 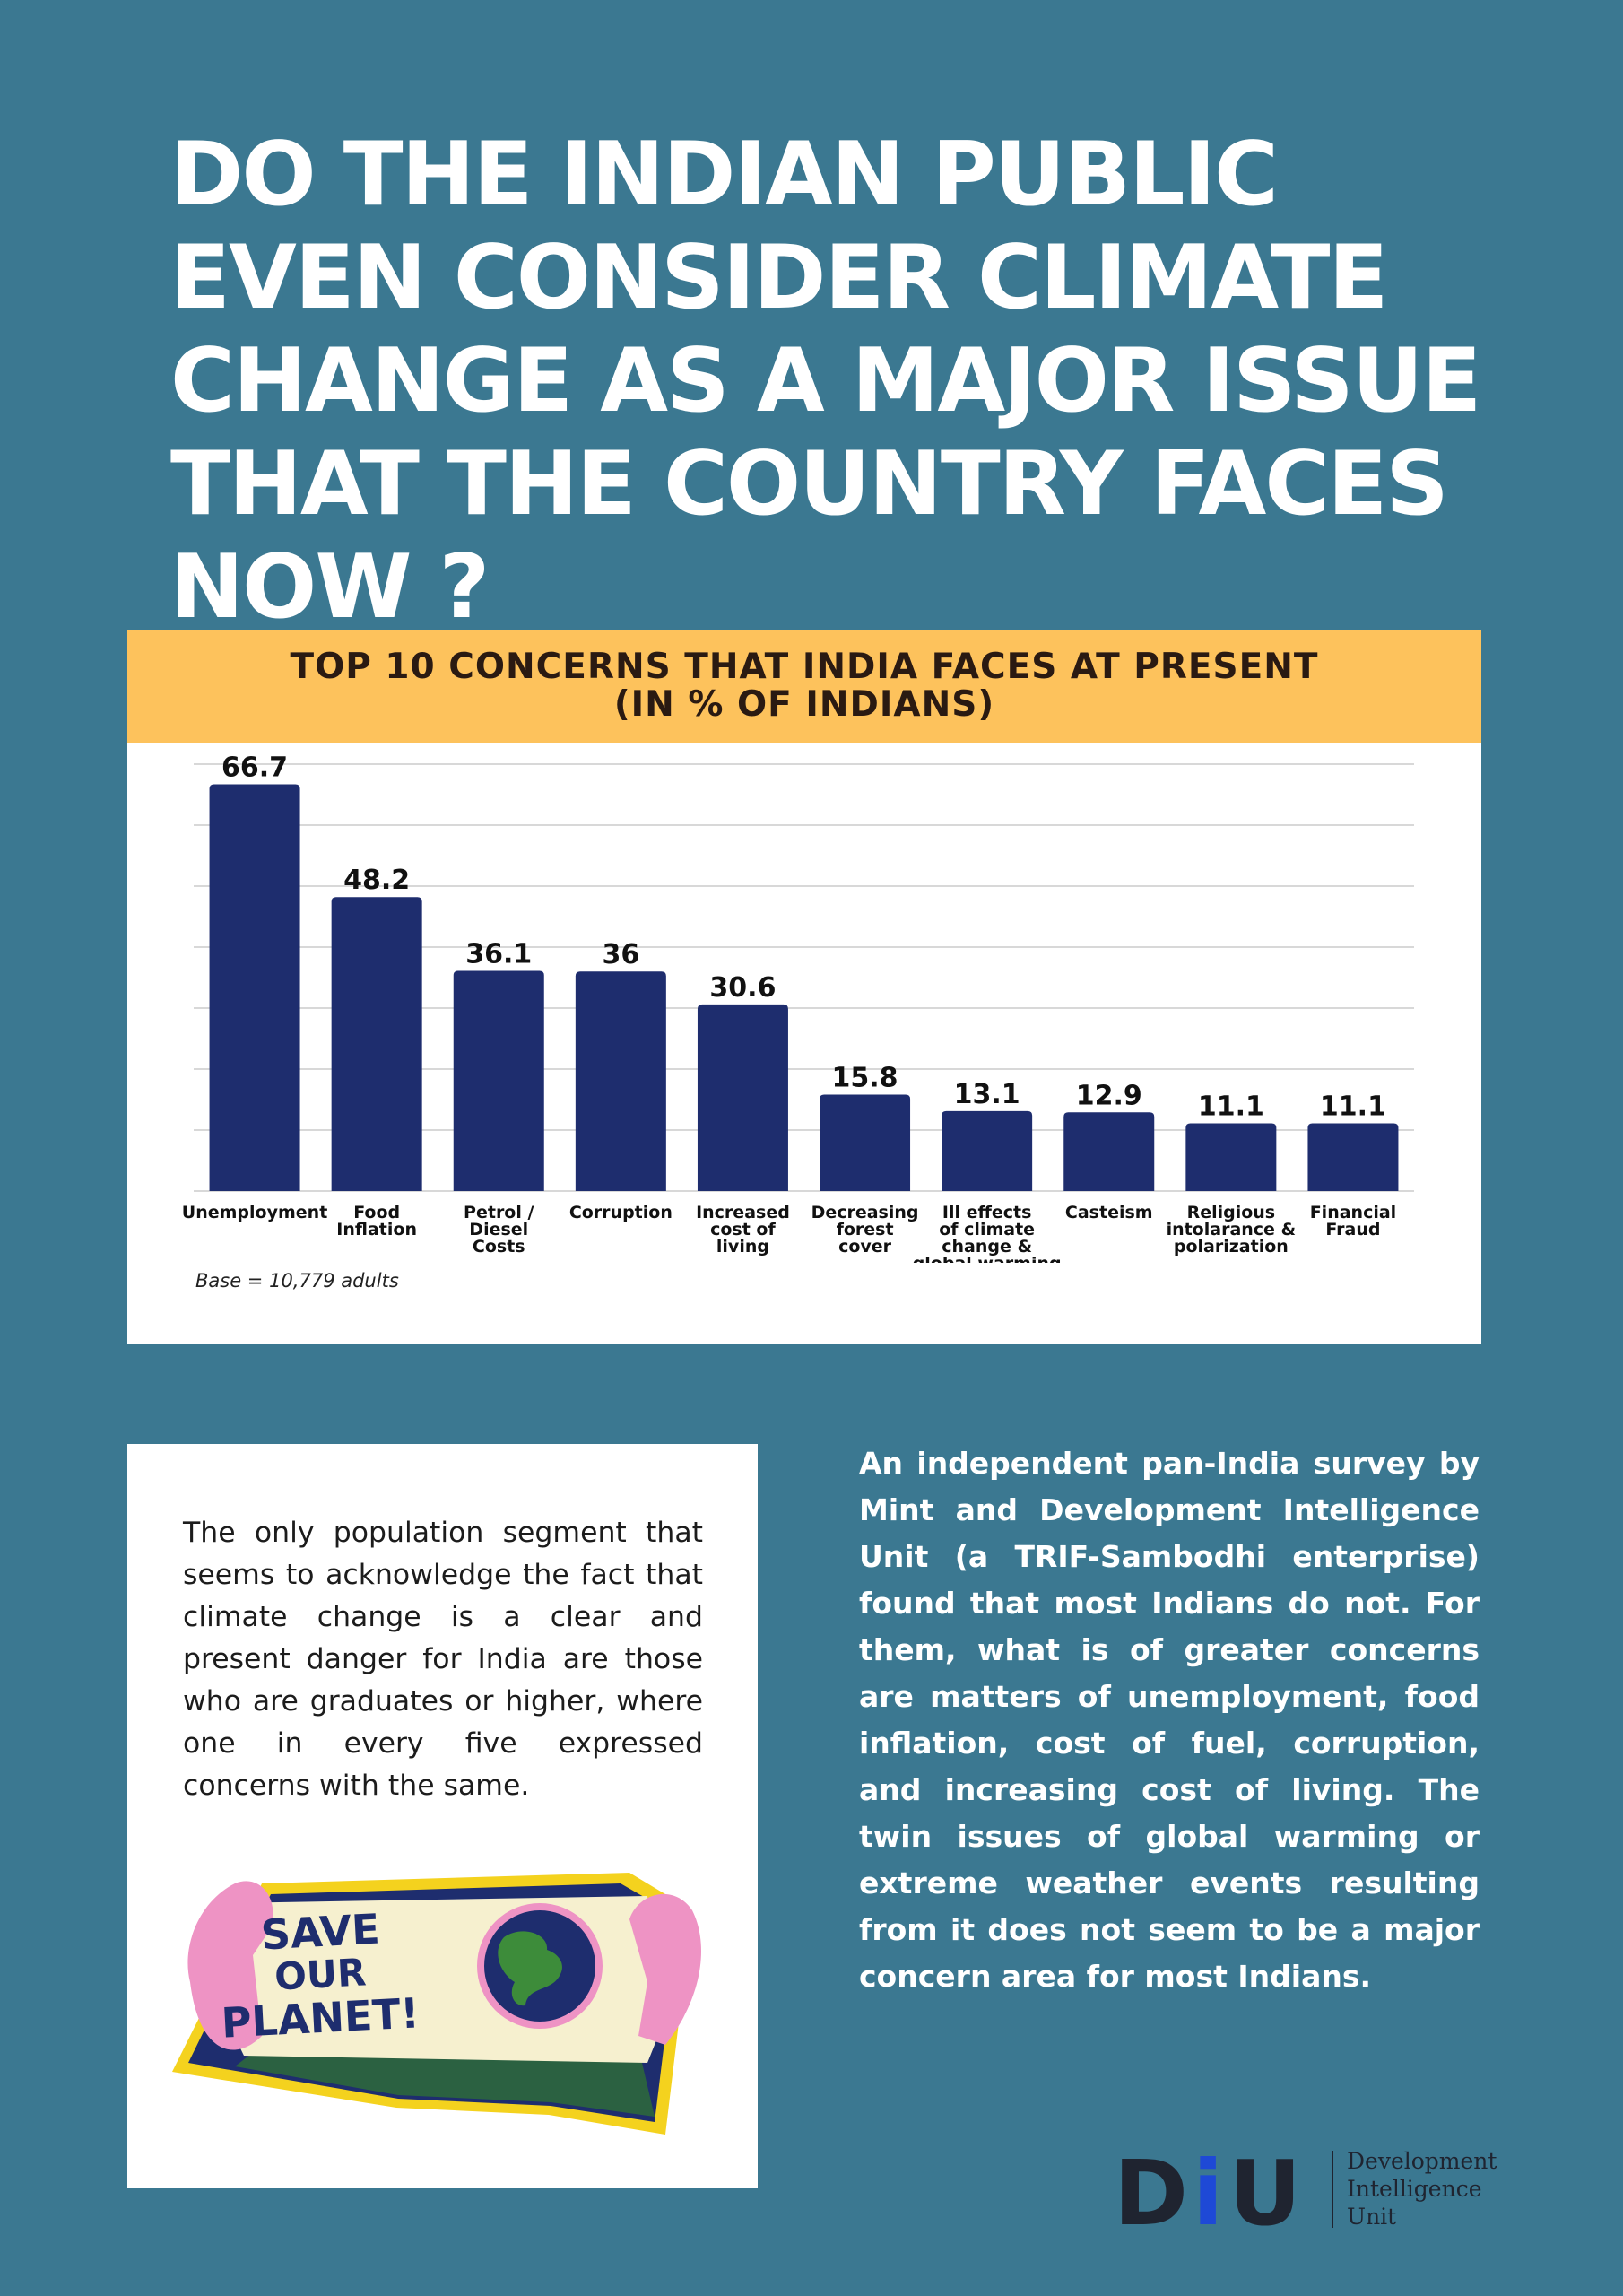 I want to click on category-label-line: Financial, so click(x=1353, y=1212).